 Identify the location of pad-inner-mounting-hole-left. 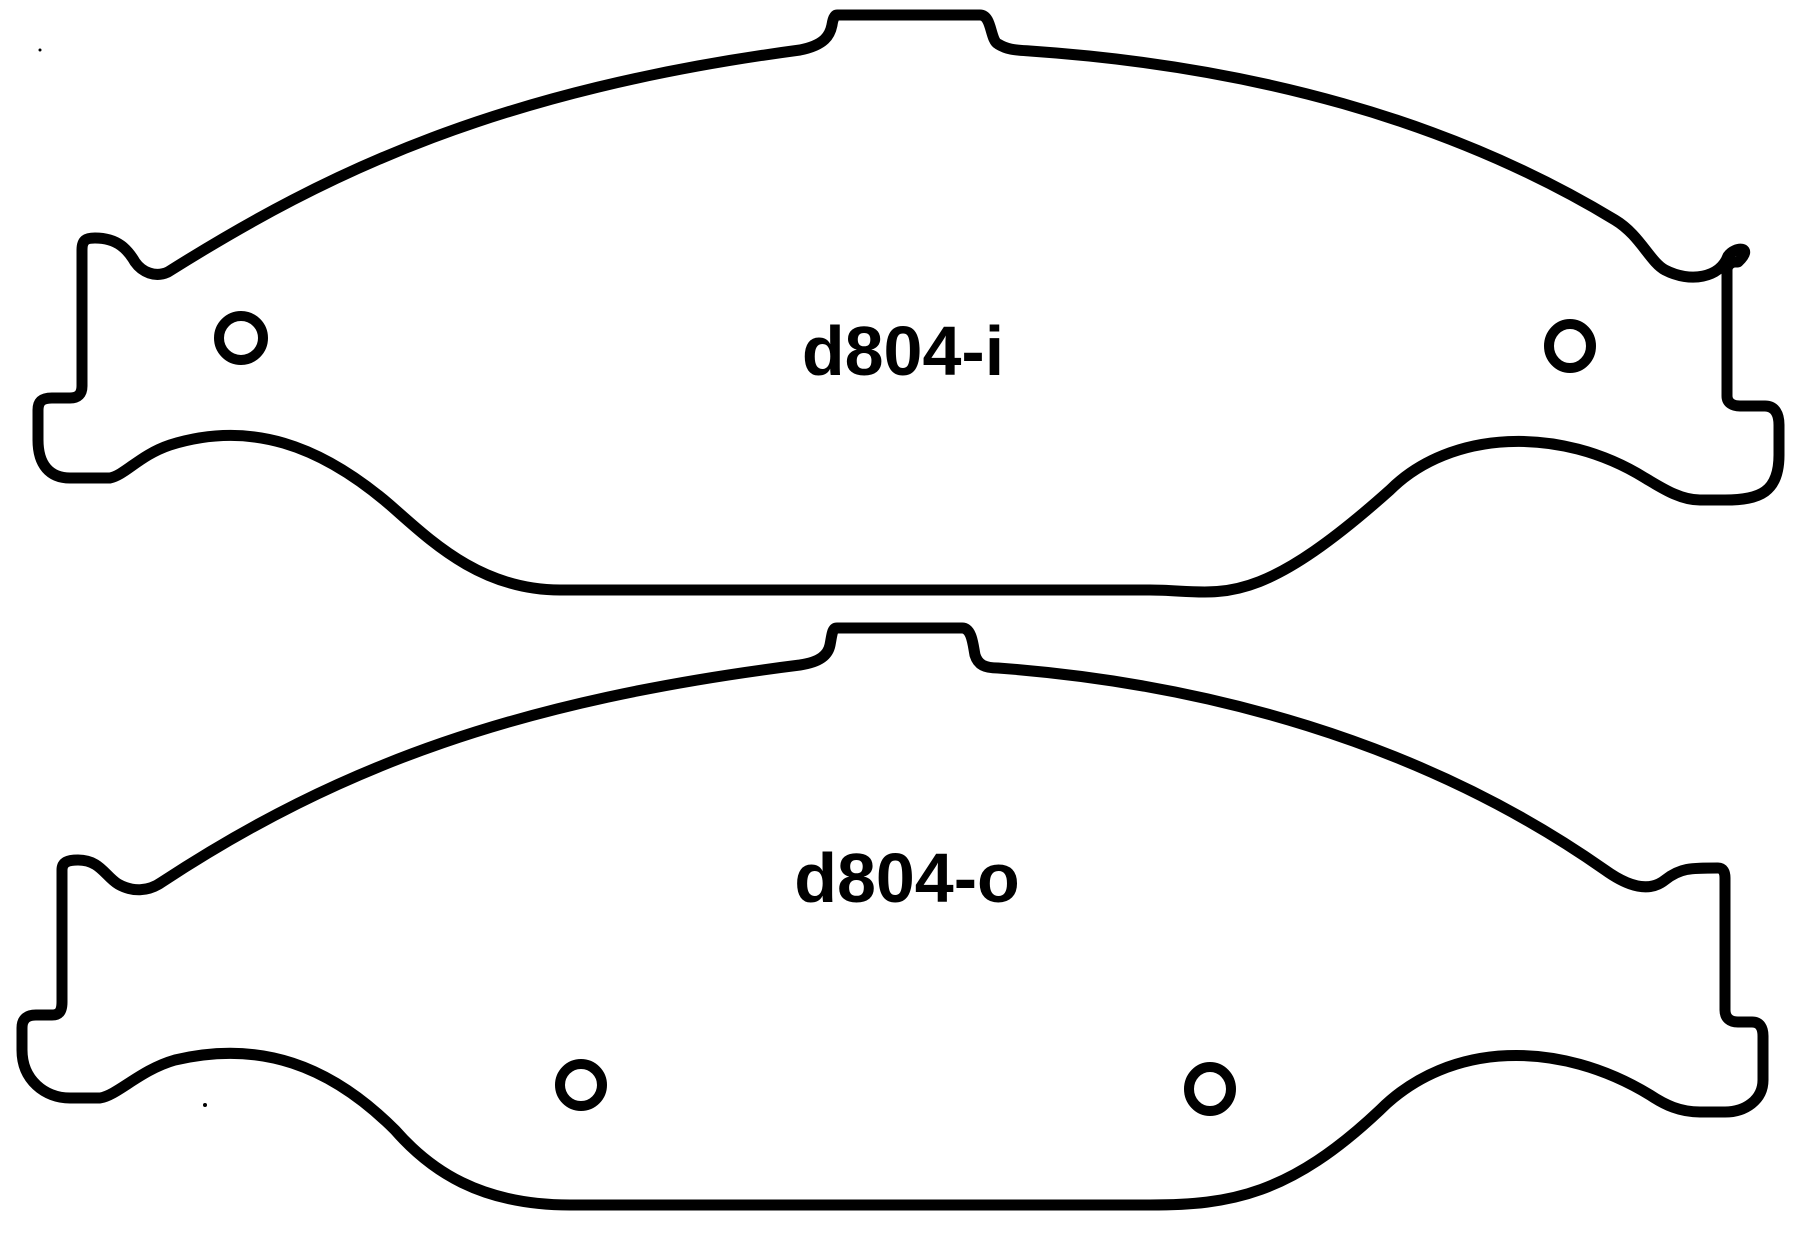
(241, 338).